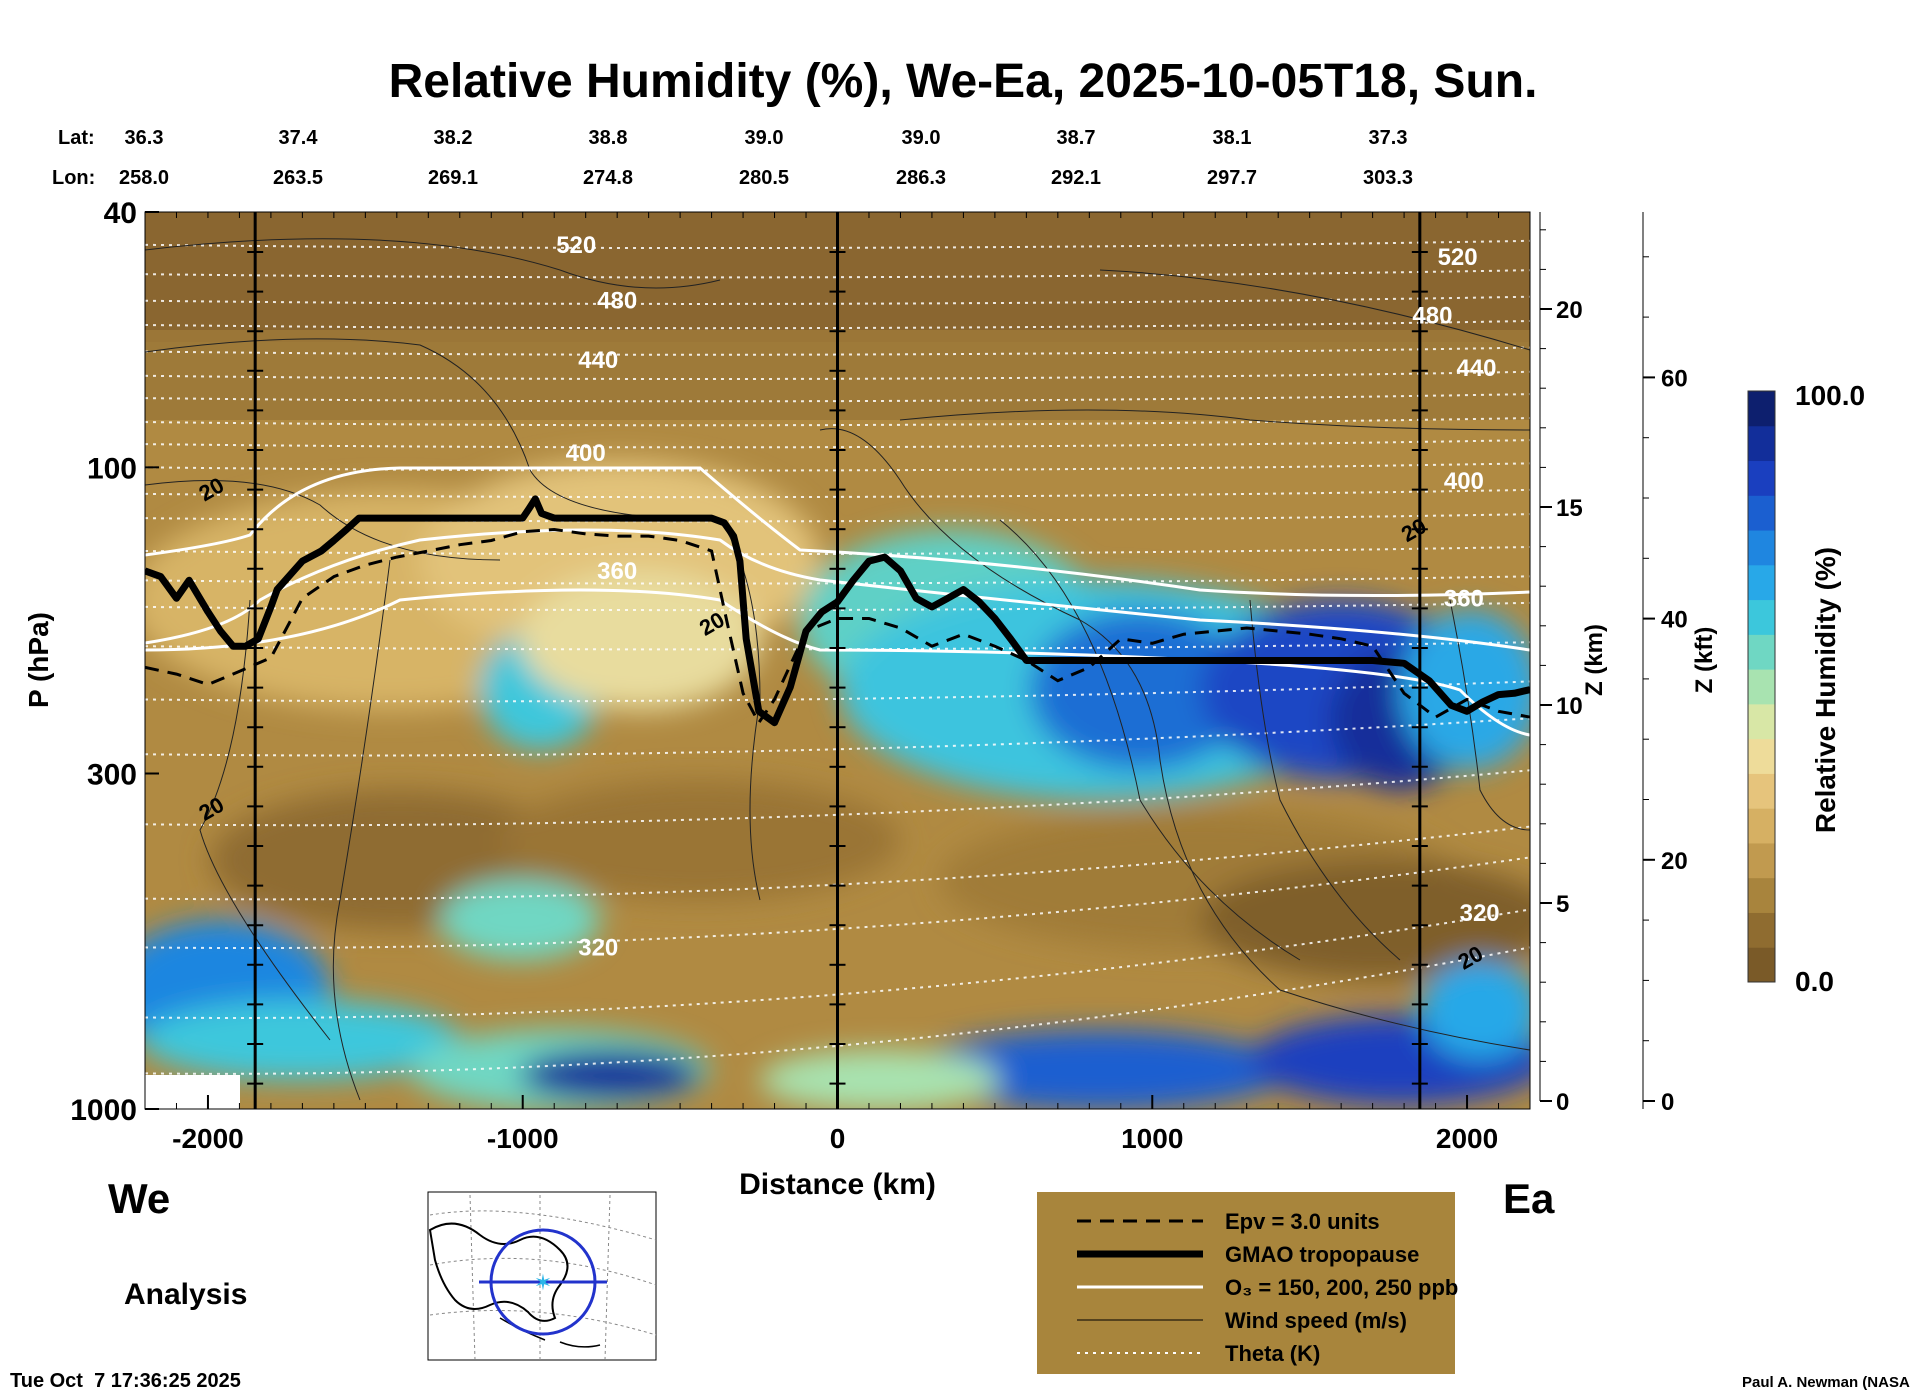 The width and height of the screenshot is (1926, 1394). I want to click on lat-value: 38.7, so click(1076, 138).